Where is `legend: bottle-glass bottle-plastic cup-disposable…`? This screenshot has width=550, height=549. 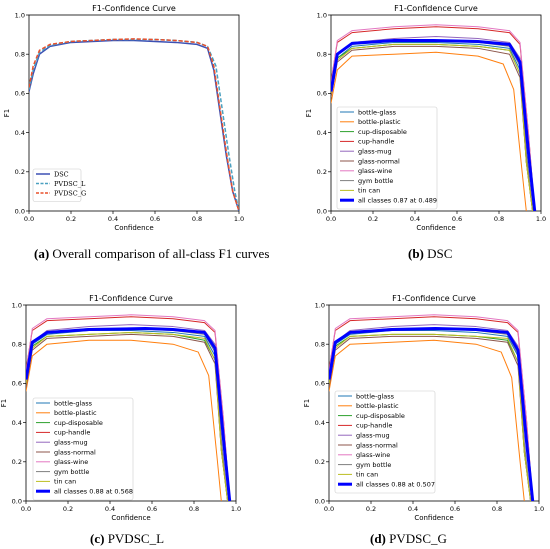
legend: bottle-glass bottle-plastic cup-disposable… is located at coordinates (385, 442).